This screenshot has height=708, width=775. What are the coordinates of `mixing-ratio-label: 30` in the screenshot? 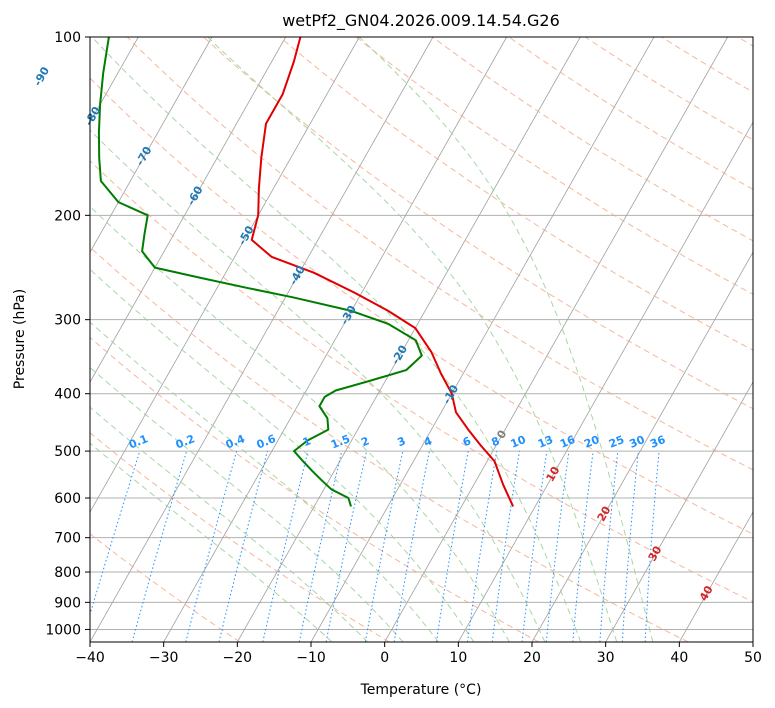 It's located at (637, 442).